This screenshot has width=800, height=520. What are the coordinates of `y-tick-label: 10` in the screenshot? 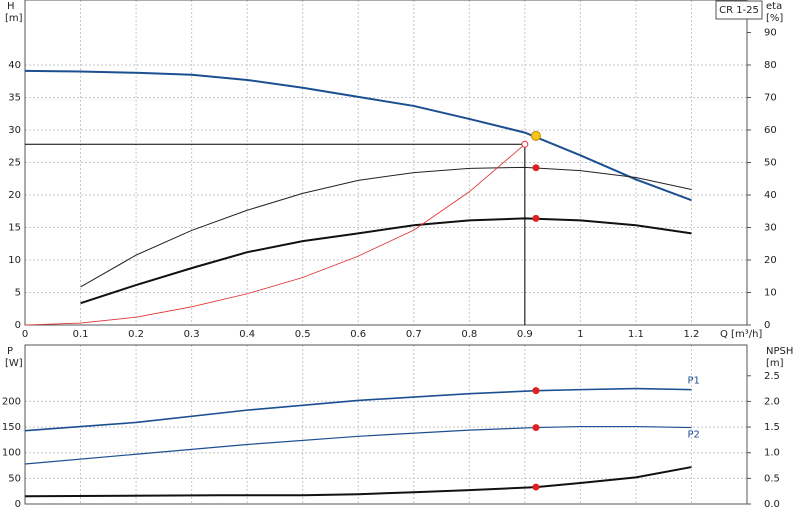 It's located at (14, 260).